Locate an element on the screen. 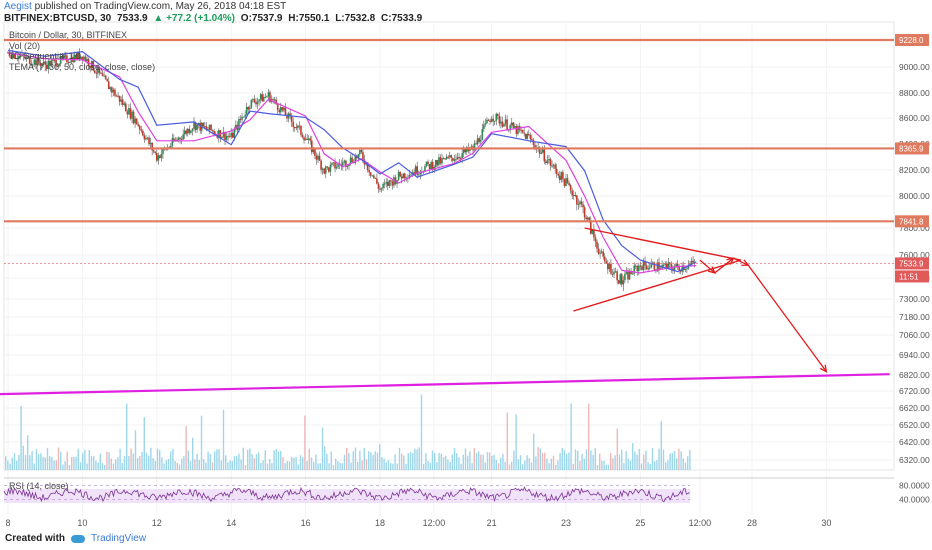  x-tick-label: 18 is located at coordinates (380, 523).